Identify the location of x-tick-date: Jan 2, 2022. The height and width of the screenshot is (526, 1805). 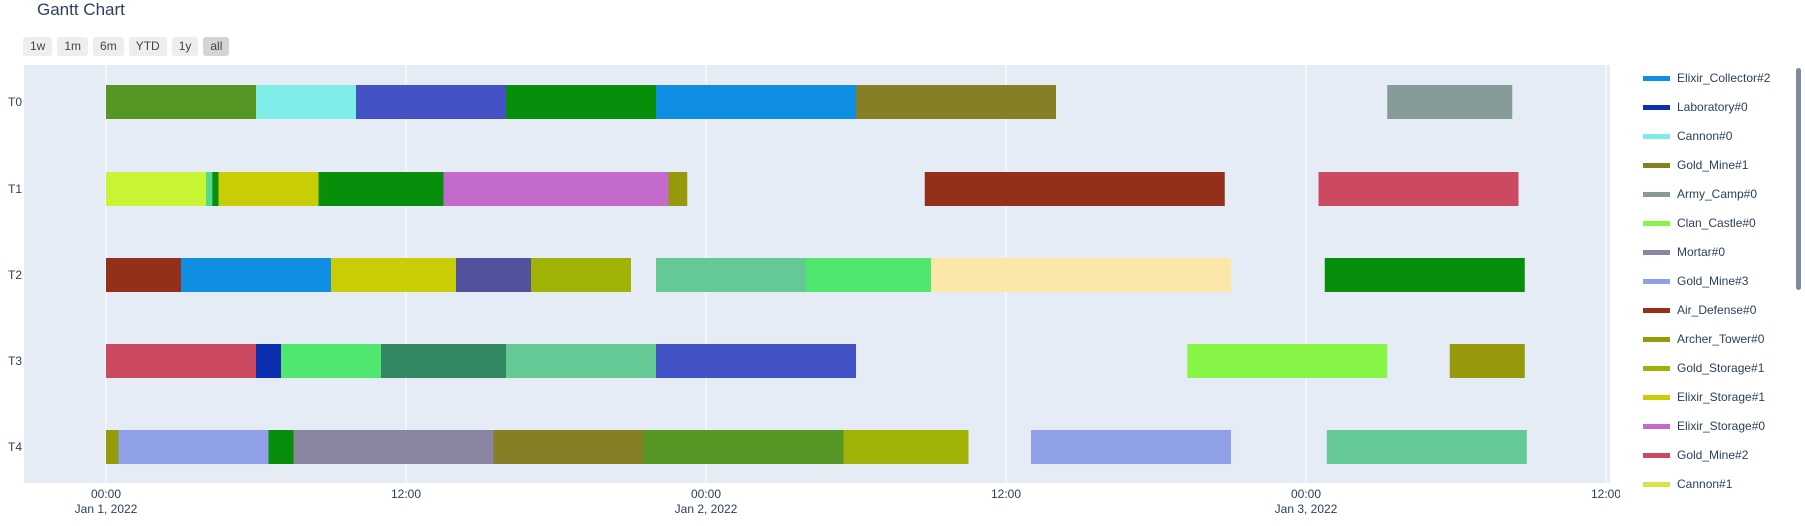
(706, 509).